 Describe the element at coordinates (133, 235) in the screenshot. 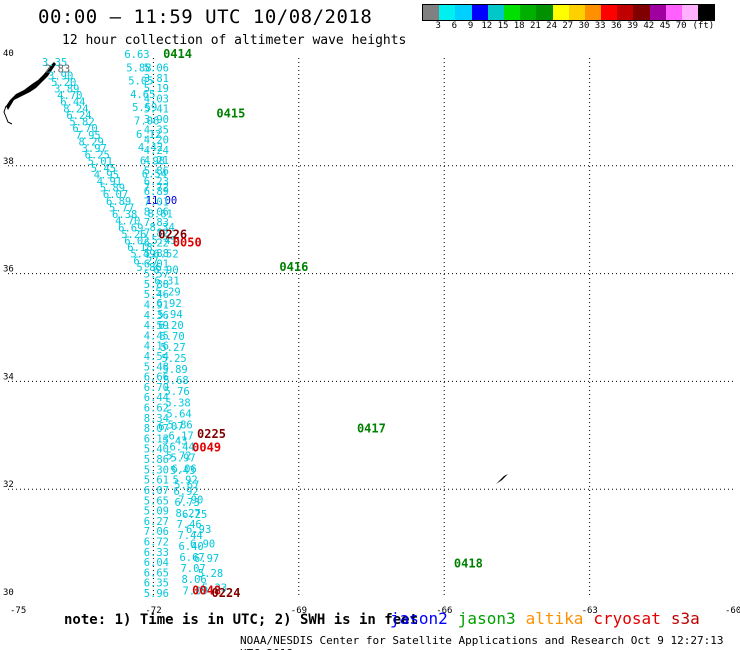

I see `swh-value-label: 5.26` at that location.